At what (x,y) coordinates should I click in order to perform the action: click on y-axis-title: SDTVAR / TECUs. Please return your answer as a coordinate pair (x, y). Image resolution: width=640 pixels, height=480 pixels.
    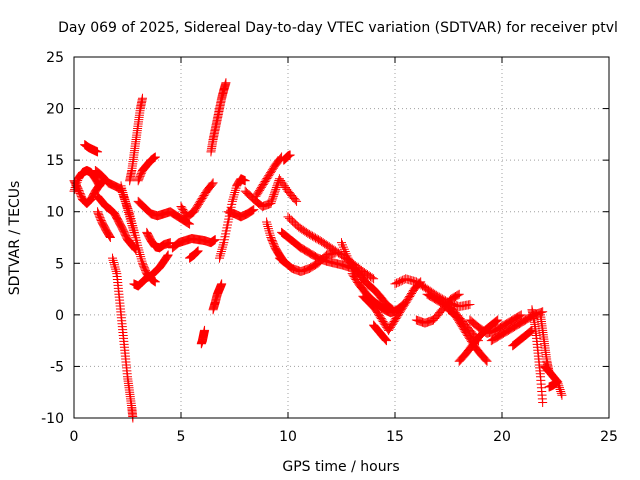
    Looking at the image, I should click on (15, 238).